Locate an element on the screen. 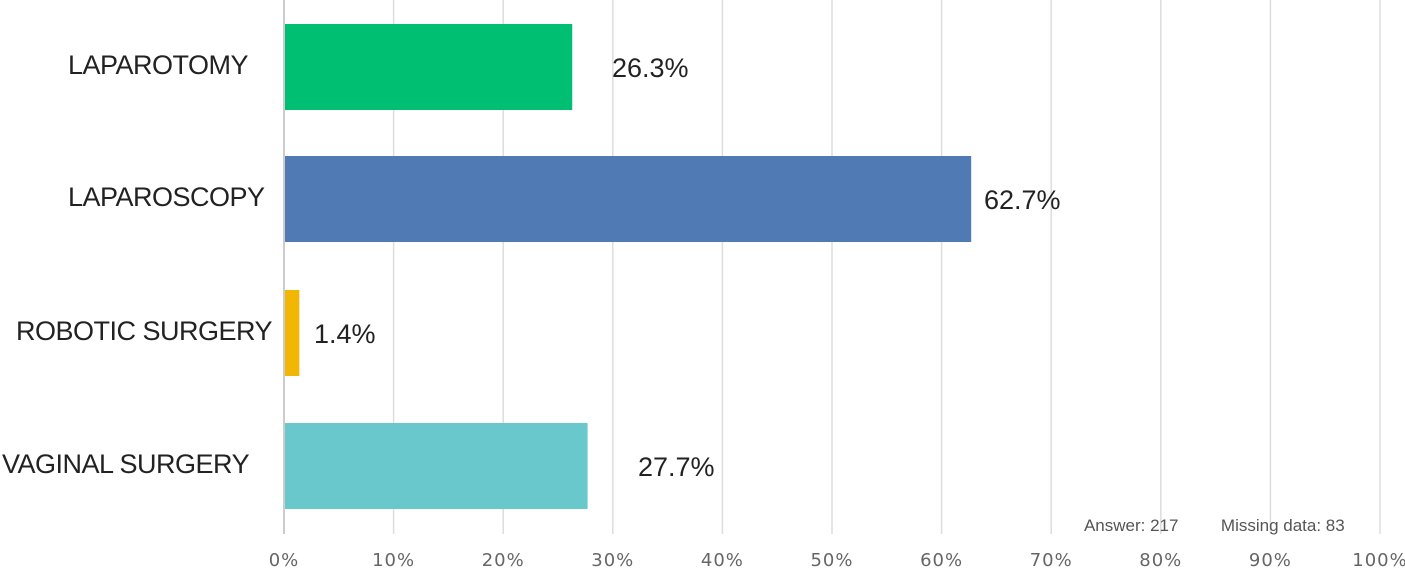 The image size is (1405, 576). value-label: 1.4% is located at coordinates (345, 334).